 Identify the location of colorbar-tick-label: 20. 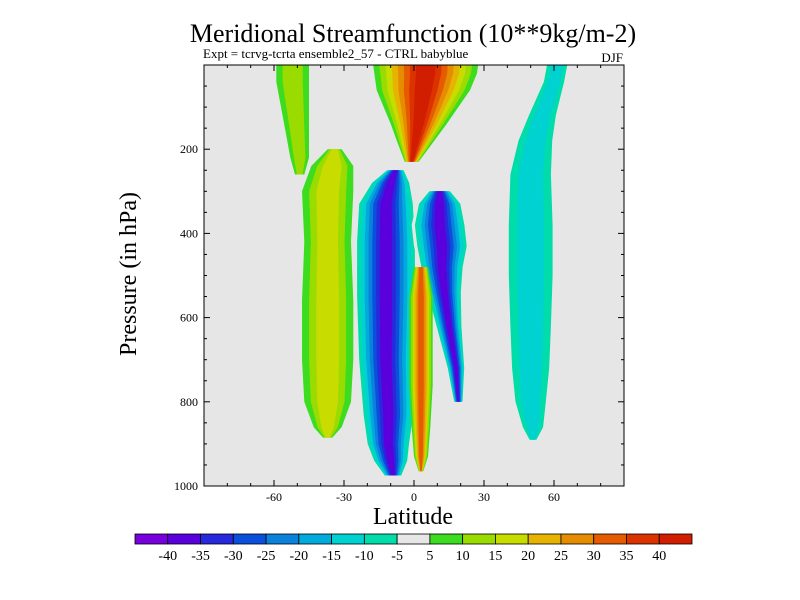
(528, 556).